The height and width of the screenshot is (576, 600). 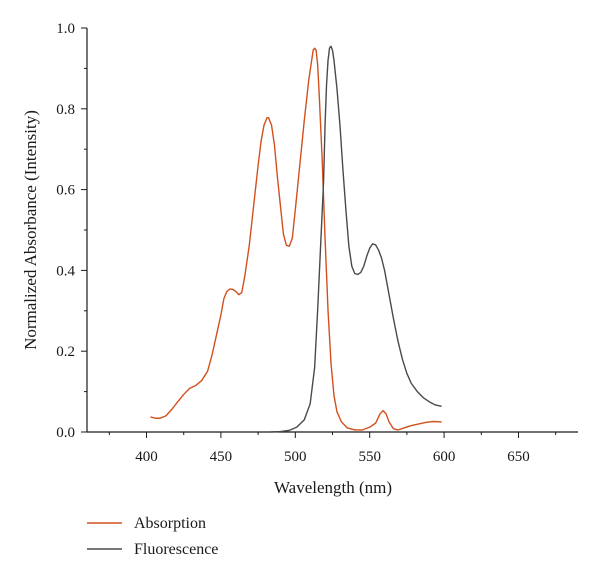 What do you see at coordinates (333, 487) in the screenshot?
I see `x-axis-title: Wavelength (nm)` at bounding box center [333, 487].